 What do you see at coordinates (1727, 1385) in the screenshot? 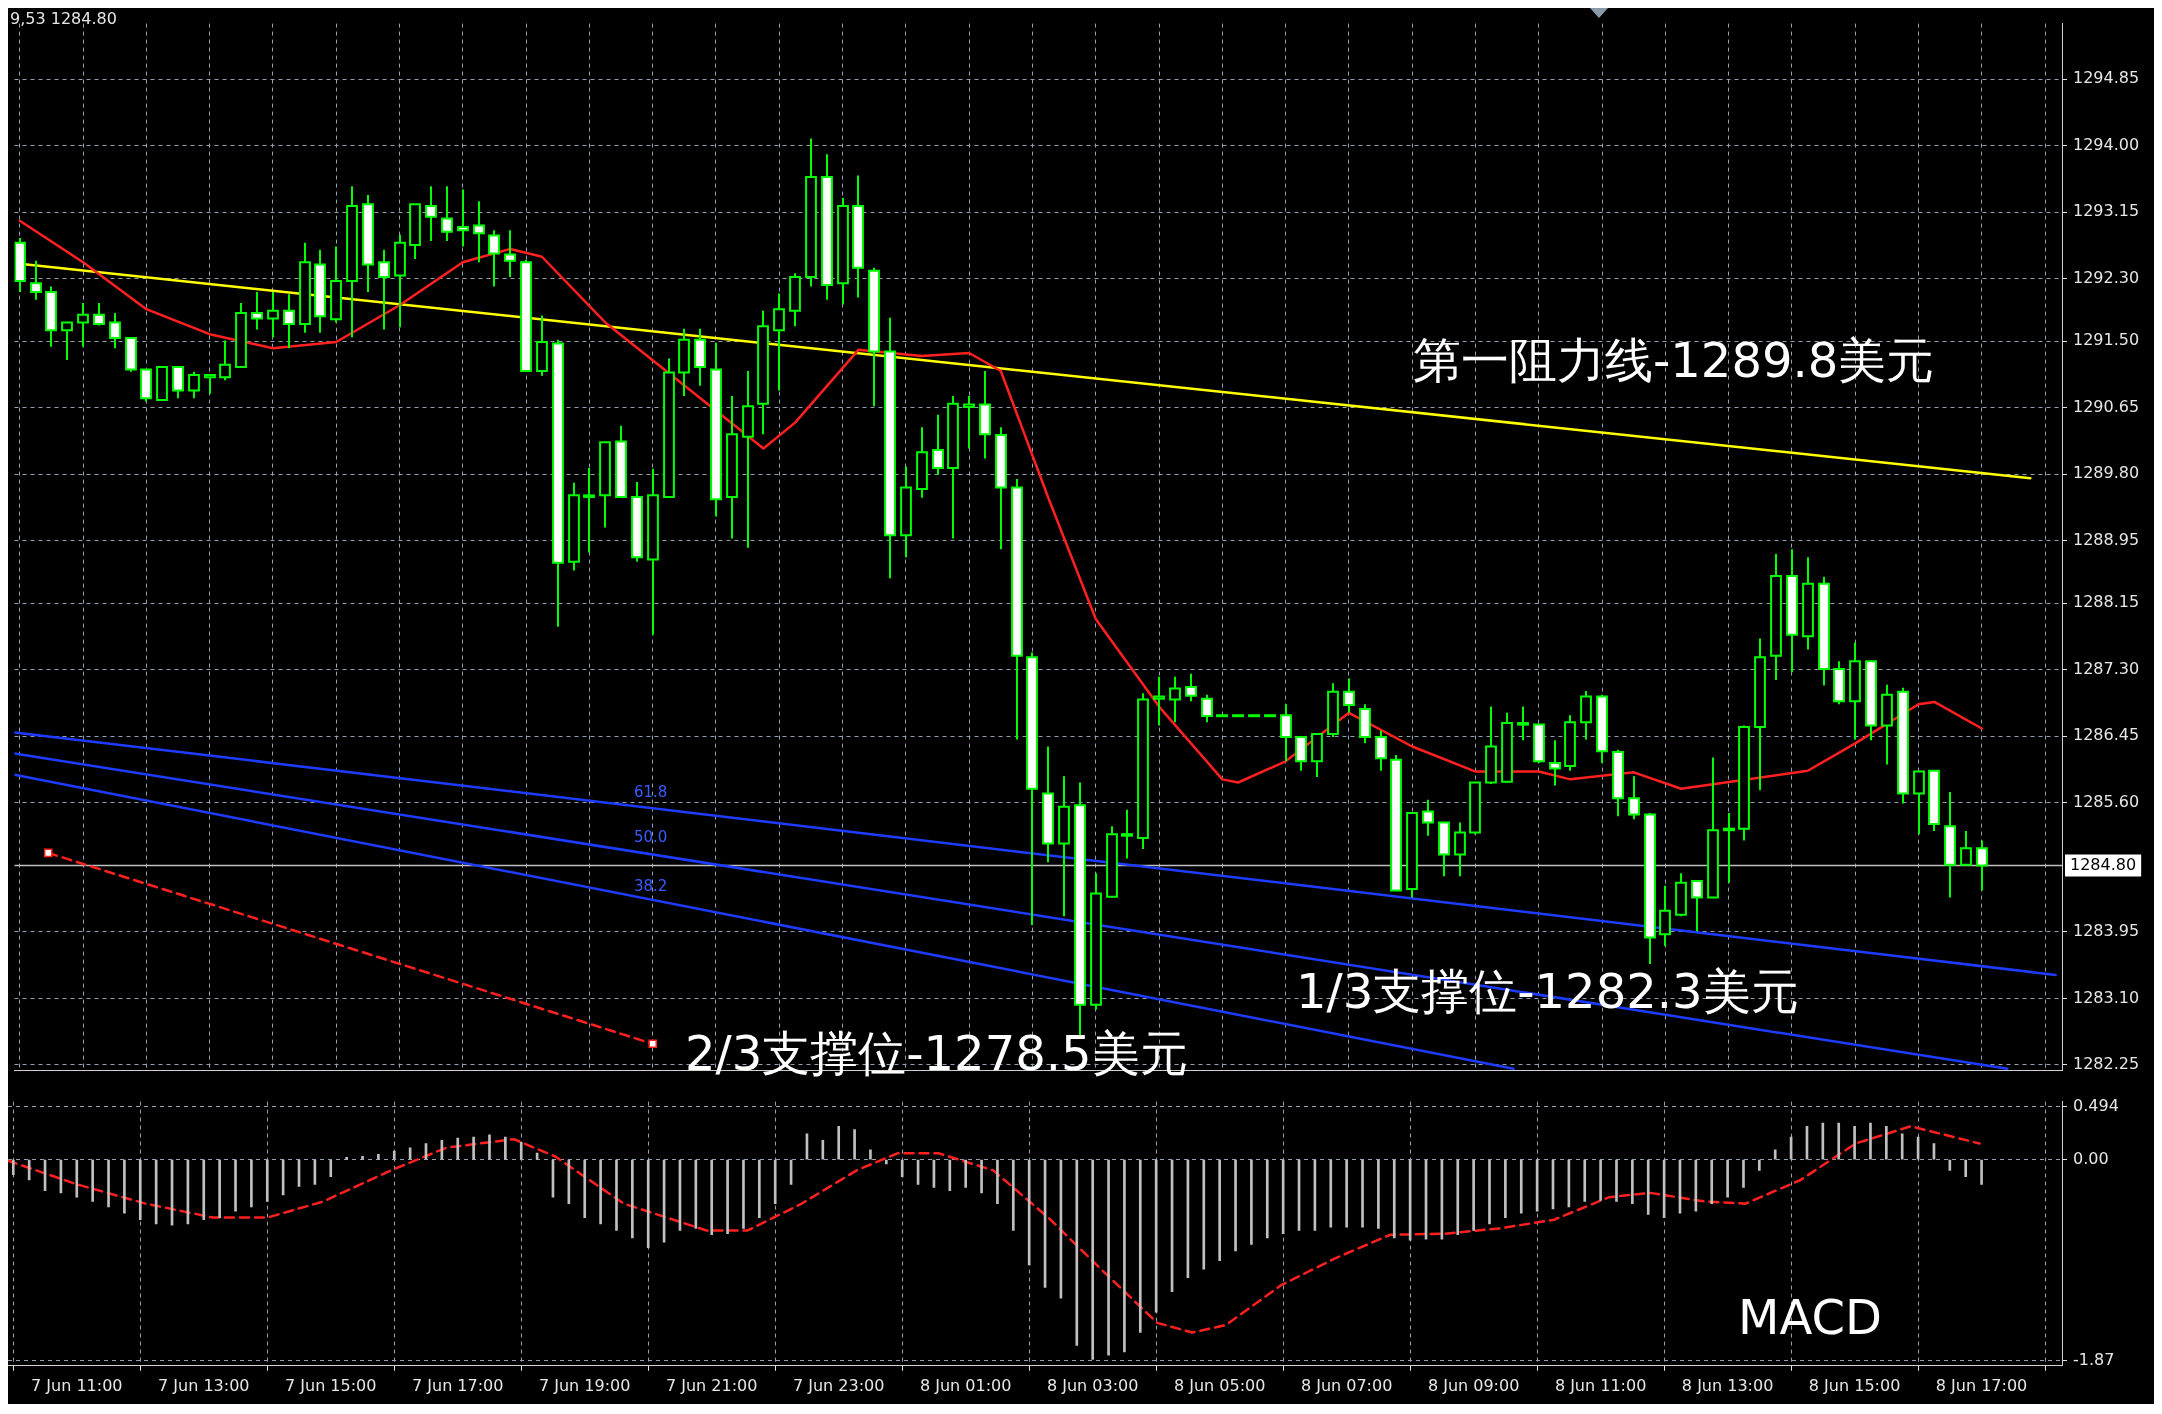
I see `x-tick-label: 8 Jun 13:00` at bounding box center [1727, 1385].